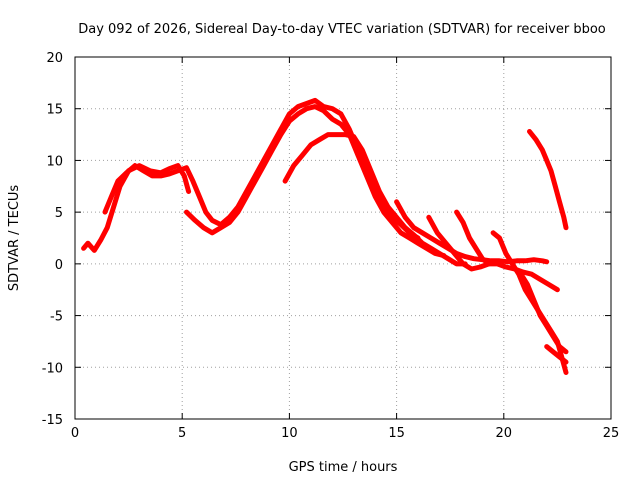  I want to click on x-tick-label: 5, so click(182, 433).